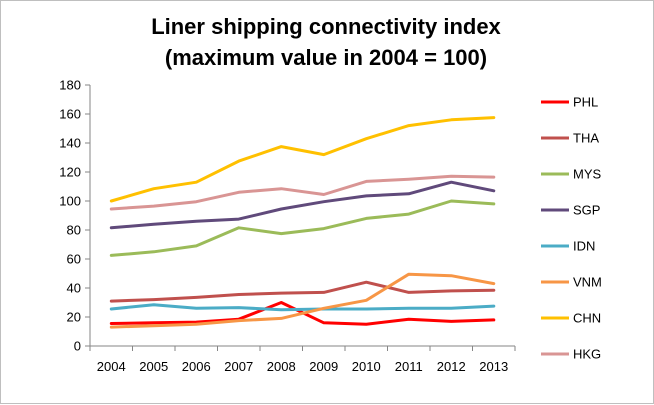 This screenshot has width=654, height=405. I want to click on series-line-tha, so click(302, 291).